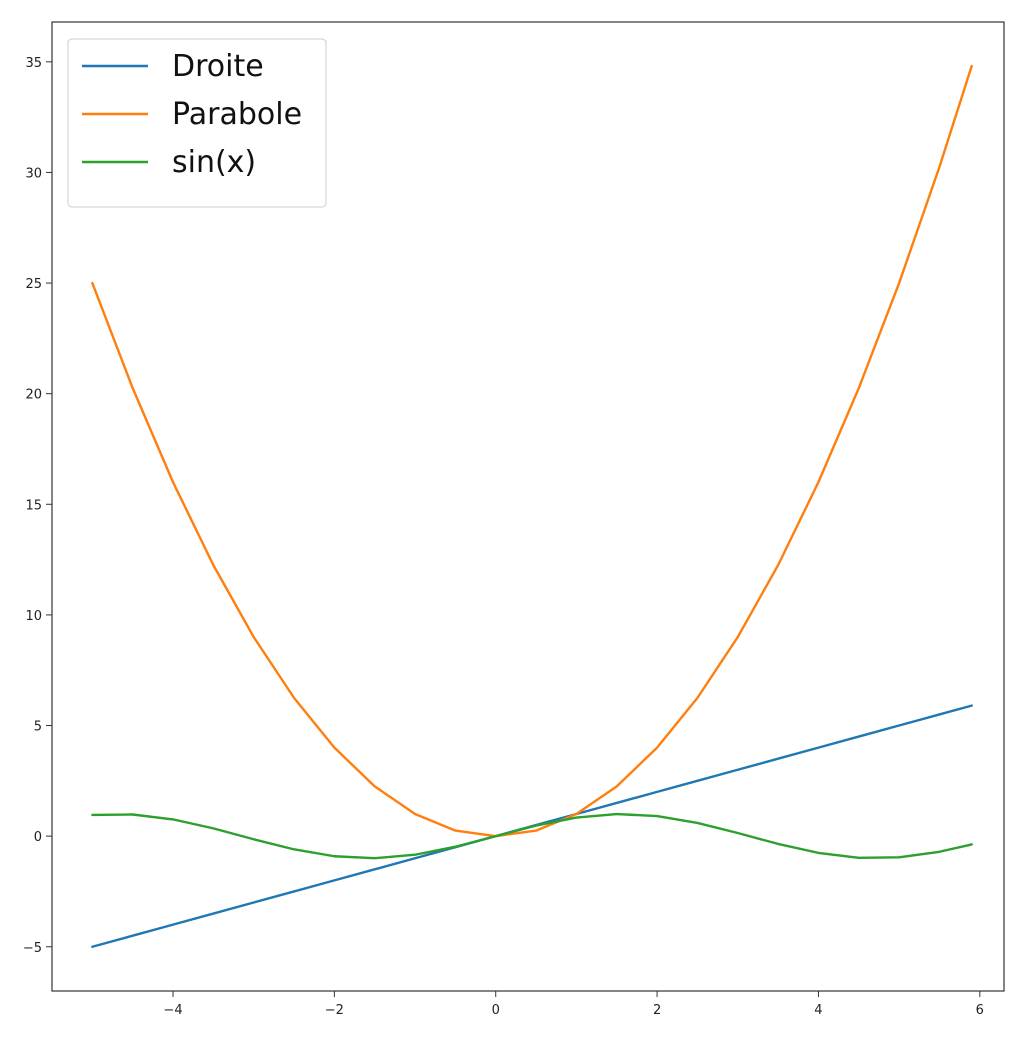 The image size is (1024, 1040). What do you see at coordinates (218, 66) in the screenshot?
I see `legend-label-0: Droite` at bounding box center [218, 66].